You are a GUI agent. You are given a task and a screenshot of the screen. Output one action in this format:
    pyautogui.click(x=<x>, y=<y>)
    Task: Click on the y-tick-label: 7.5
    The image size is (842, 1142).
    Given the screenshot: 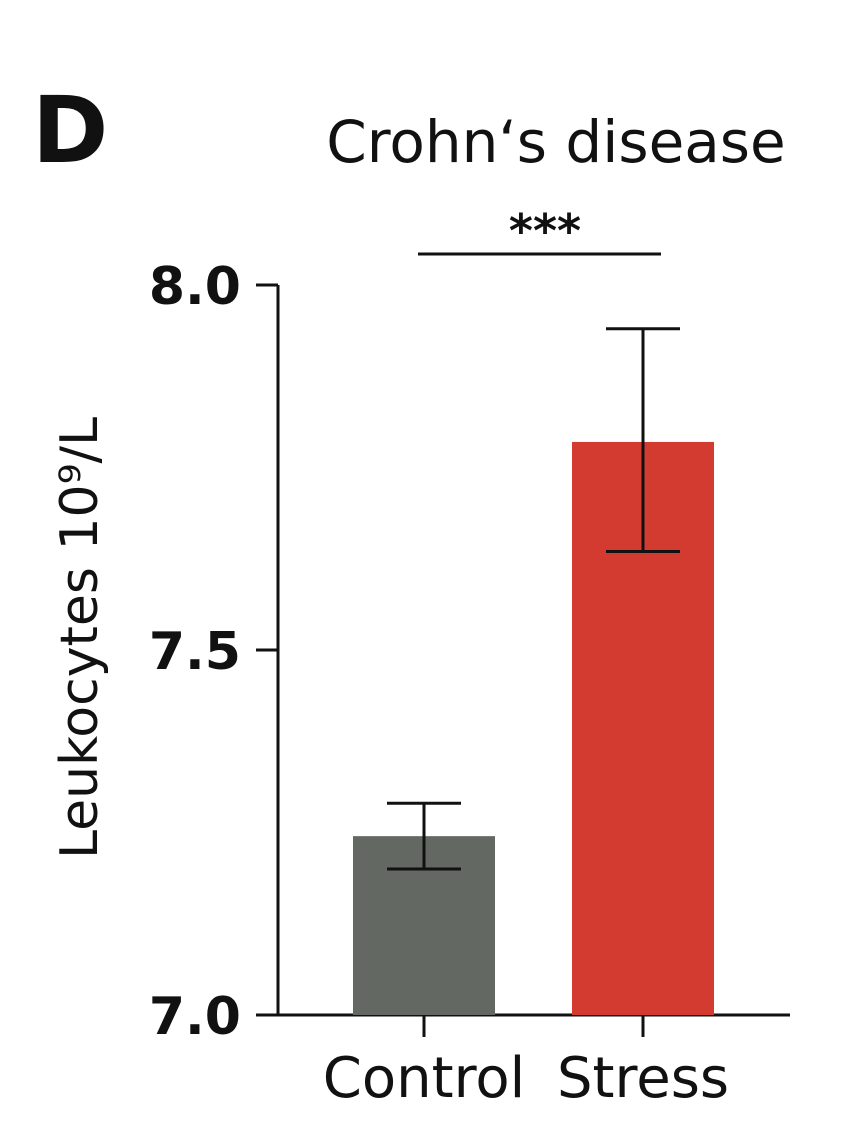 What is the action you would take?
    pyautogui.click(x=195, y=652)
    